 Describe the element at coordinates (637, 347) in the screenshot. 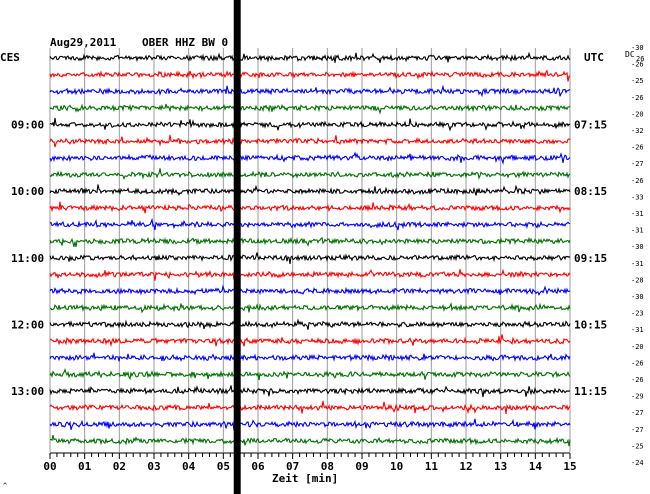

I see `dc-offset-18: -20` at that location.